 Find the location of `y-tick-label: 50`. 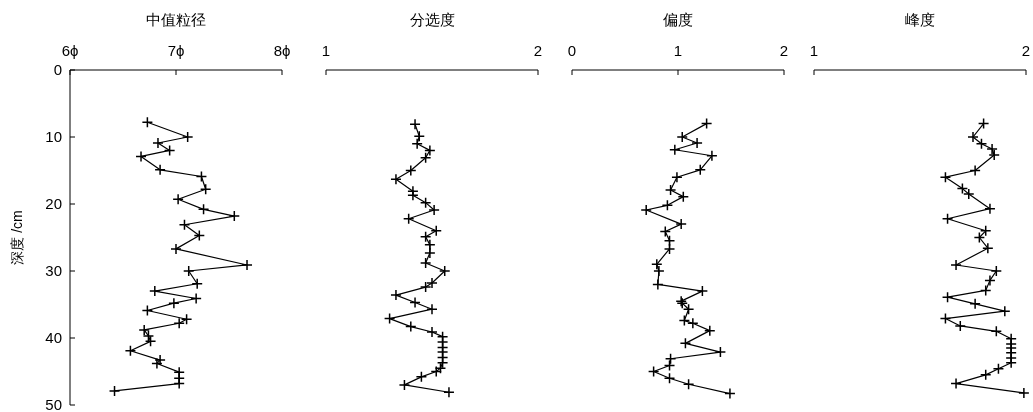

y-tick-label: 50 is located at coordinates (53, 404).